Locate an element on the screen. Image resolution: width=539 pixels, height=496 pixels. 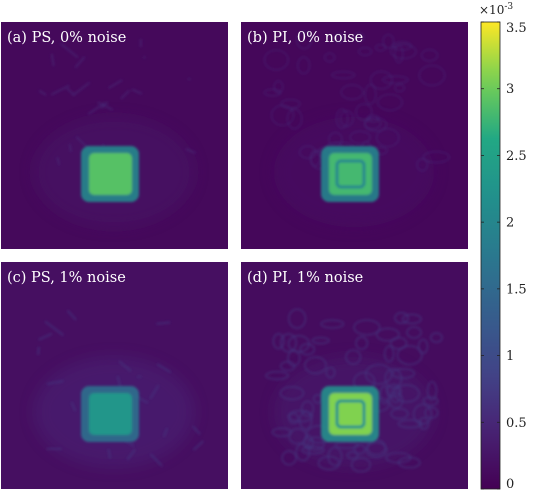
colorbar-exponent: ×10⁻³ is located at coordinates (496, 9).